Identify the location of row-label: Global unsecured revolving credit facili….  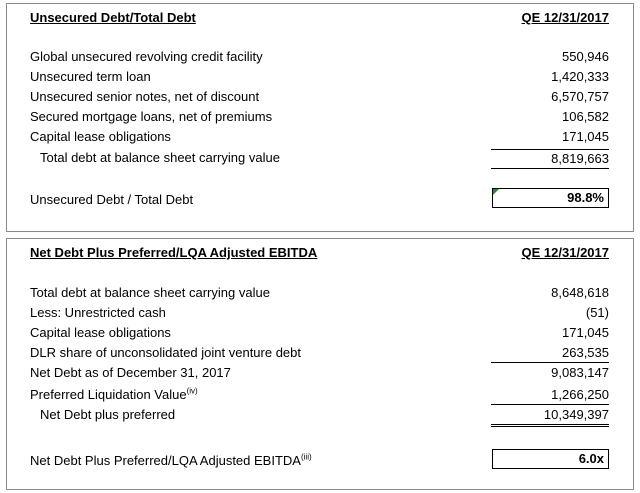
(146, 56).